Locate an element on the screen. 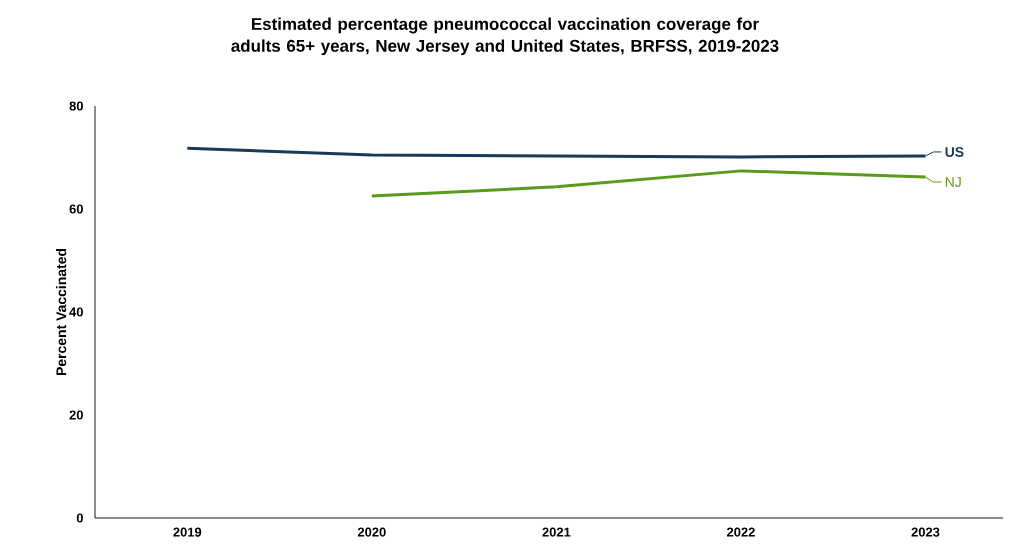  y-tick-label: 80 is located at coordinates (76, 106).